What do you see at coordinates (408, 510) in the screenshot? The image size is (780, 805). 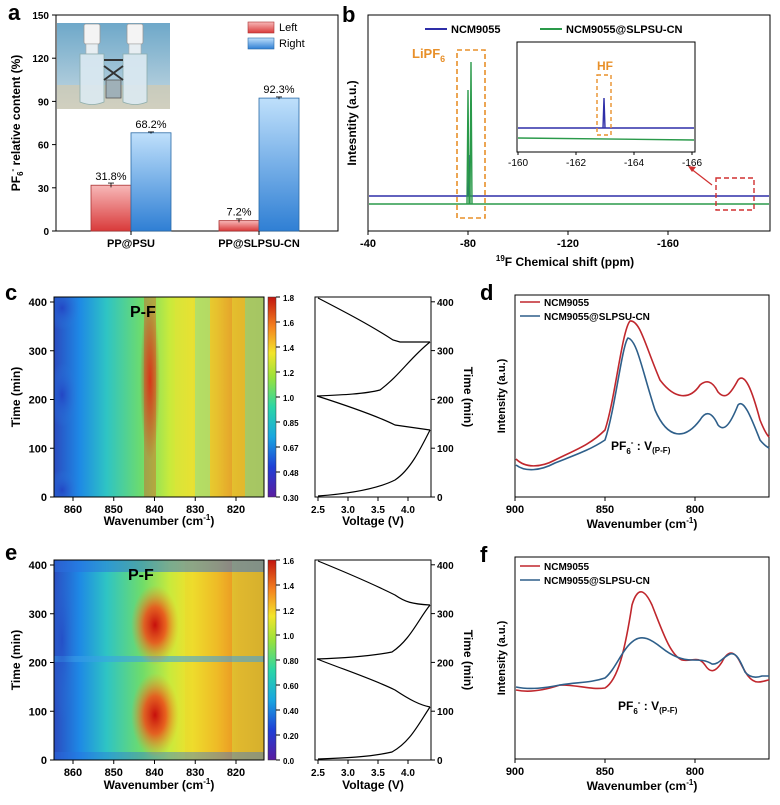 I see `voltage-tick-label: 4.0` at bounding box center [408, 510].